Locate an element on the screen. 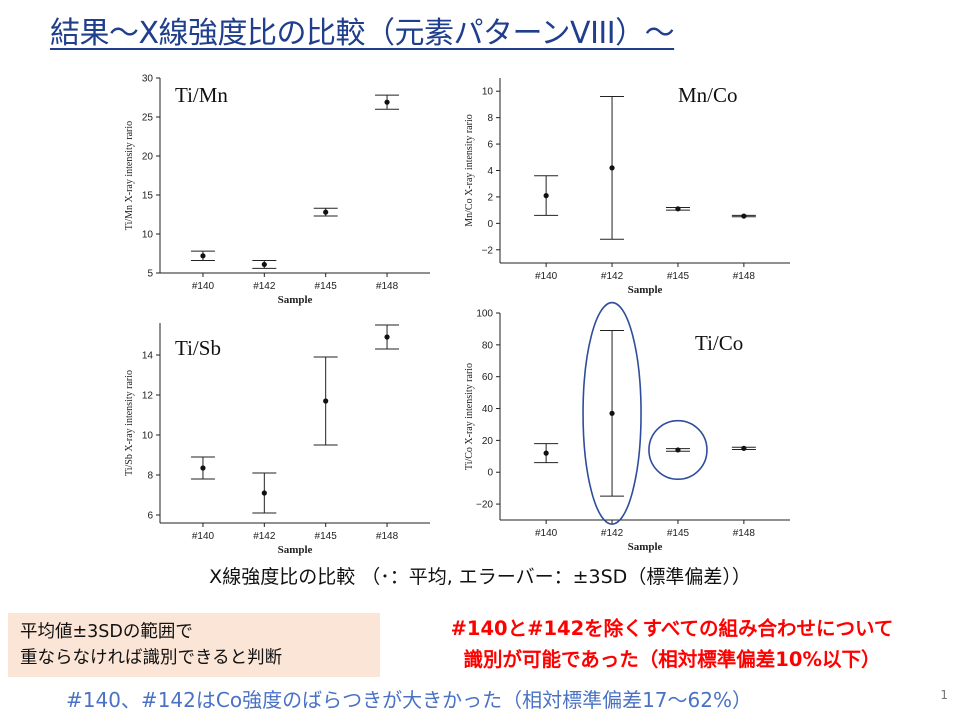  chart-2-xtick-label: #142 is located at coordinates (612, 276).